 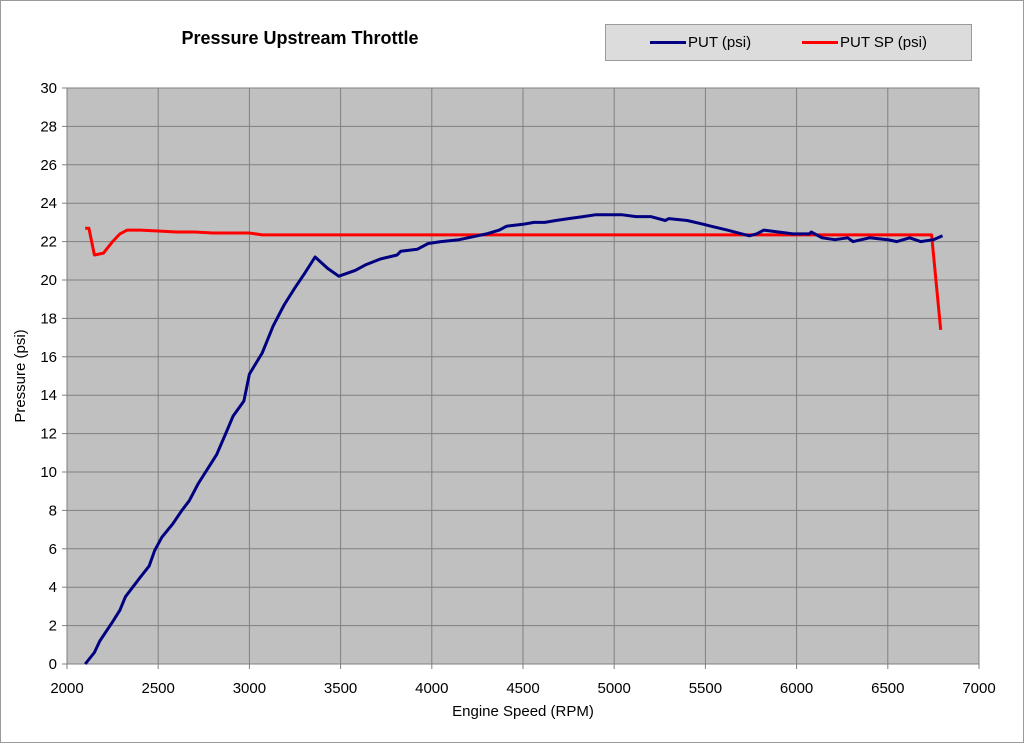 I want to click on y-axis-label: Pressure (psi), so click(x=20, y=375).